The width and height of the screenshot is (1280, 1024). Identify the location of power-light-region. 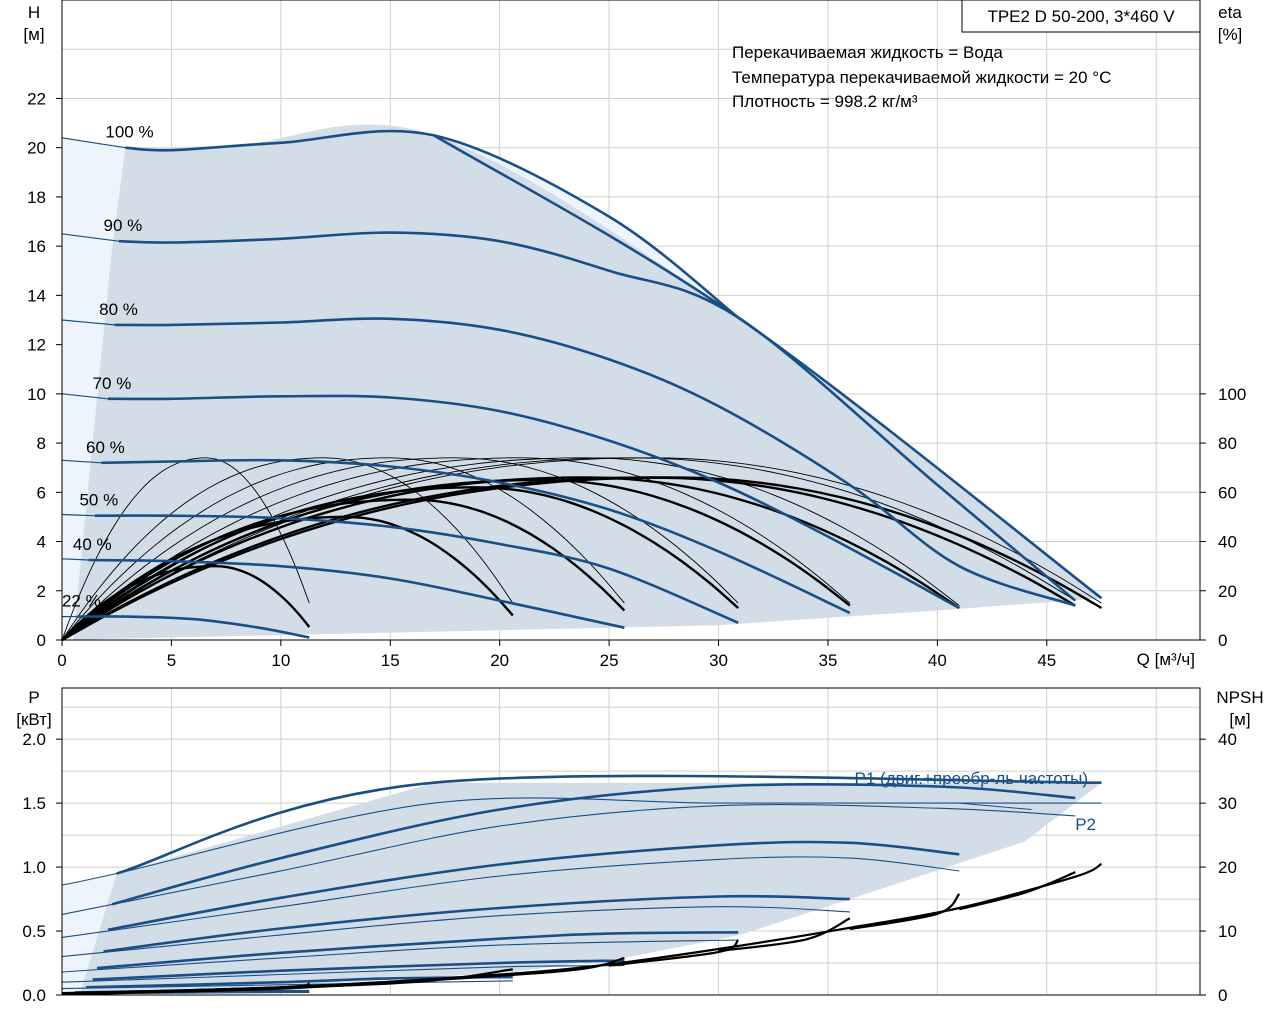
(89, 934).